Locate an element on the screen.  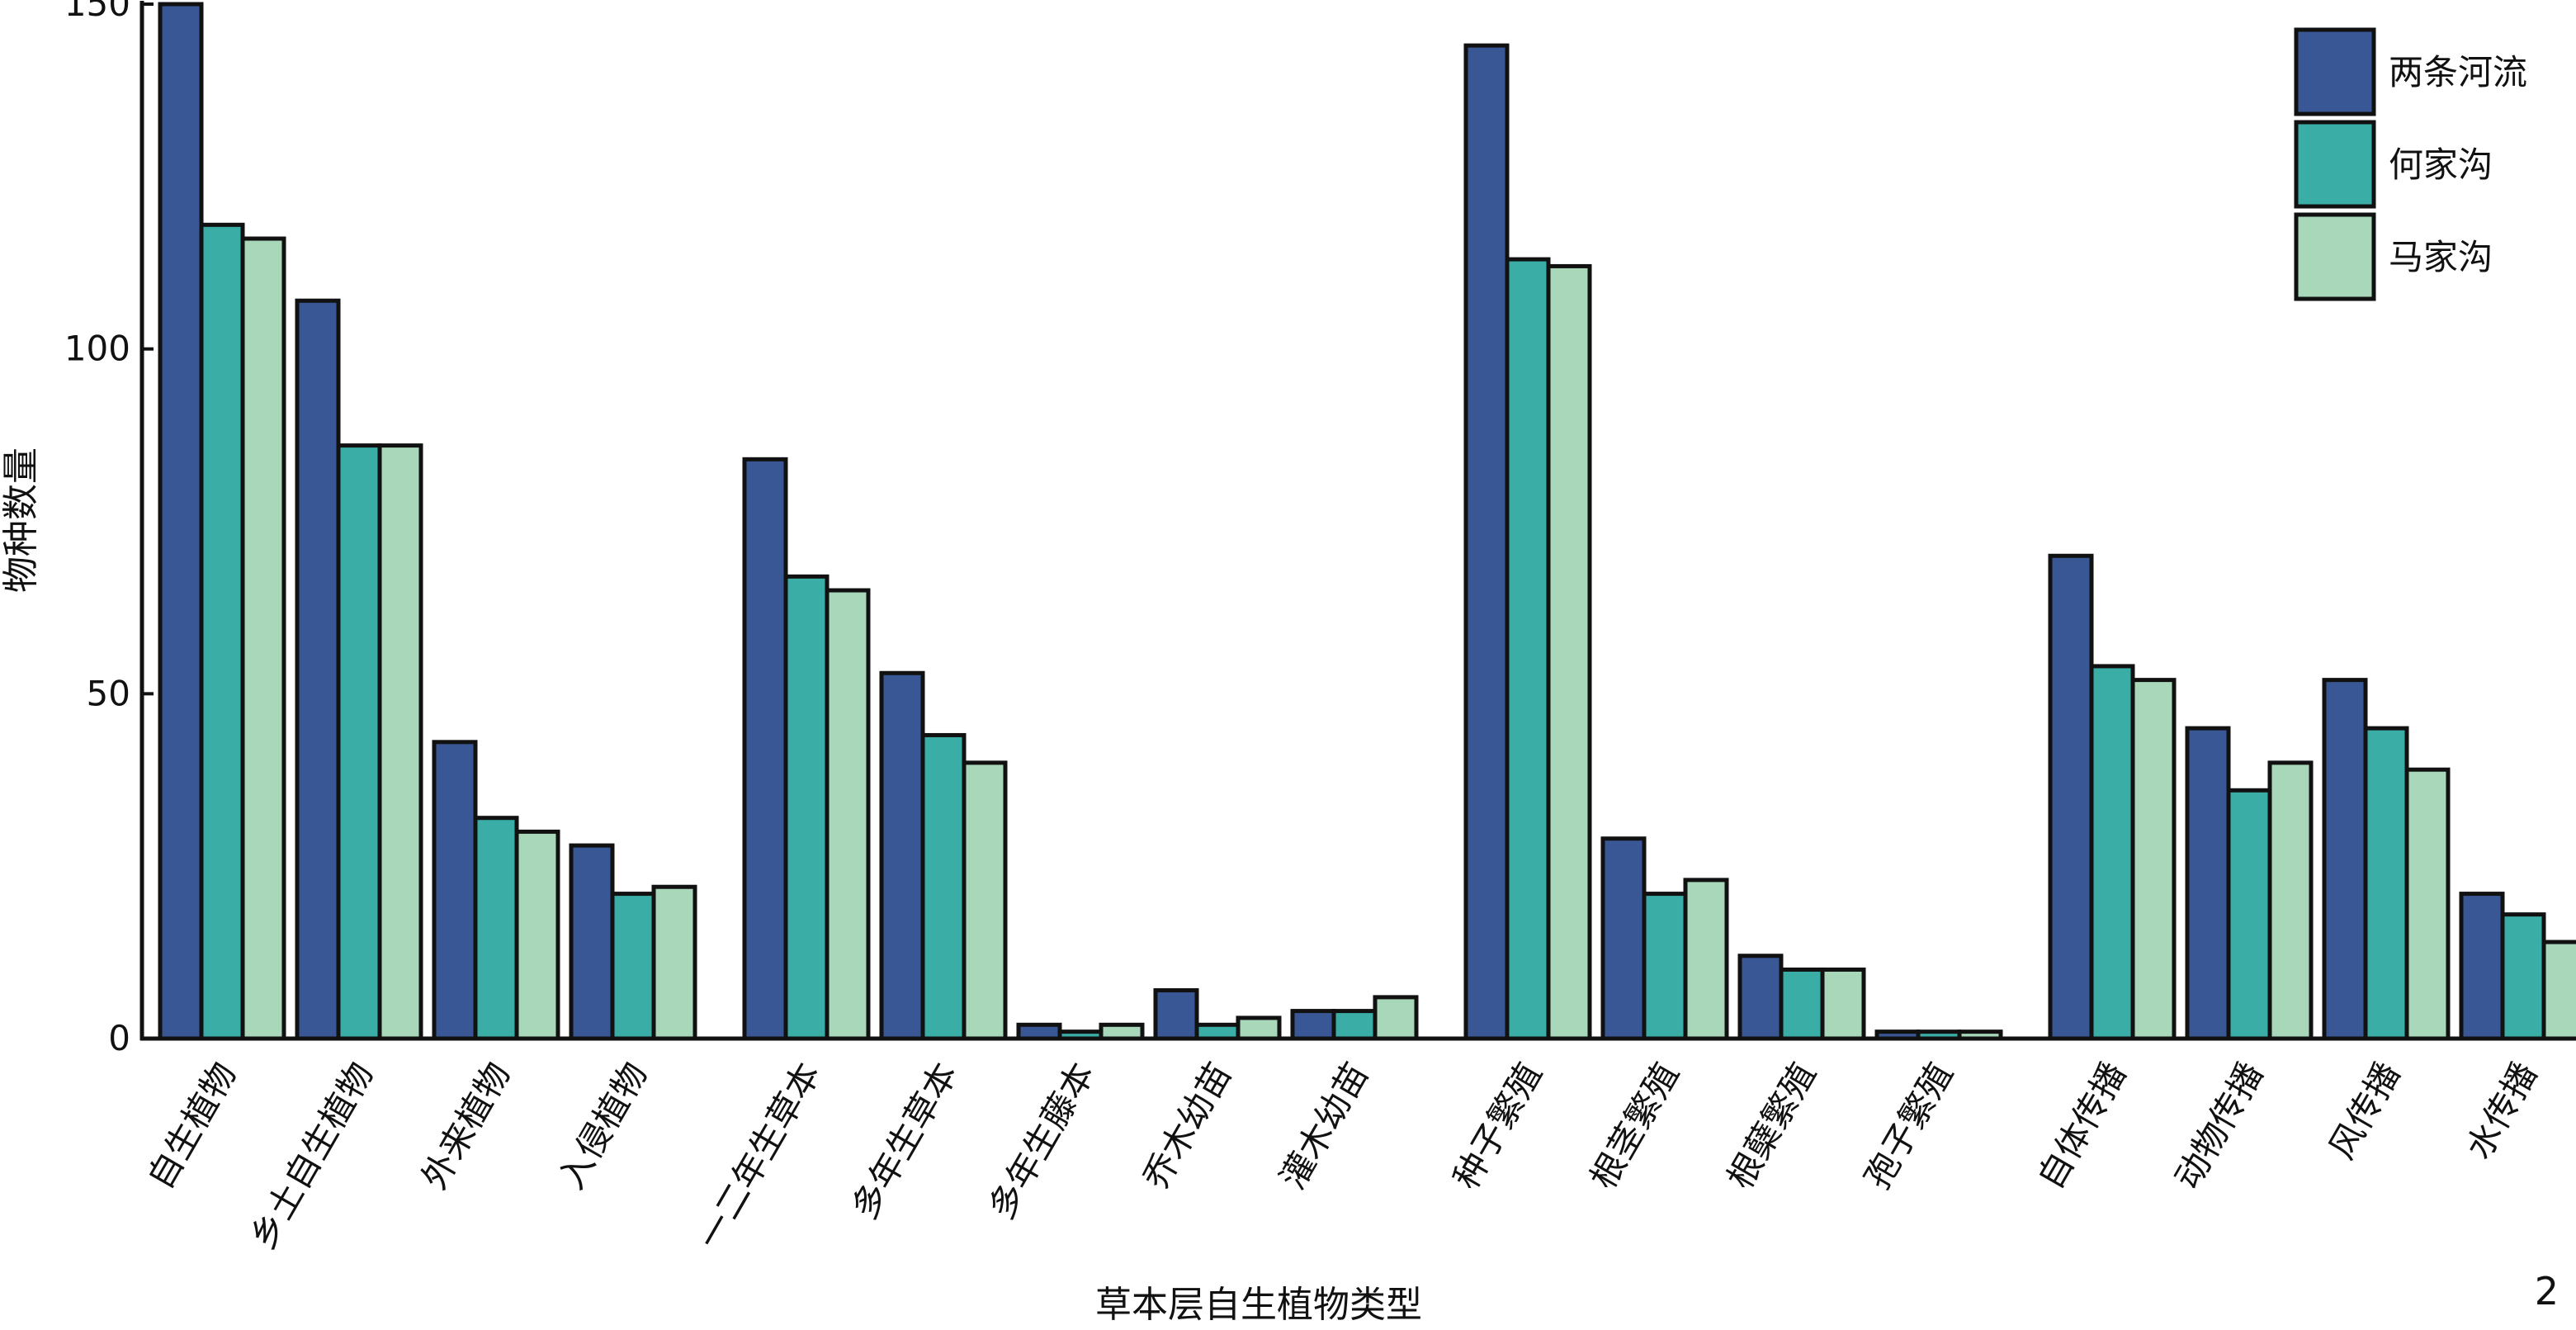
x-category-label: 自生植物 is located at coordinates (191, 1126).